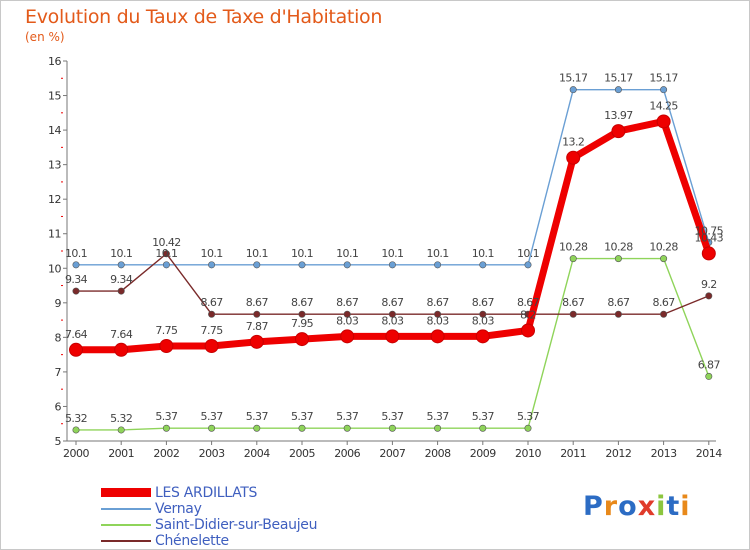  What do you see at coordinates (76, 279) in the screenshot?
I see `data-label: 9.34` at bounding box center [76, 279].